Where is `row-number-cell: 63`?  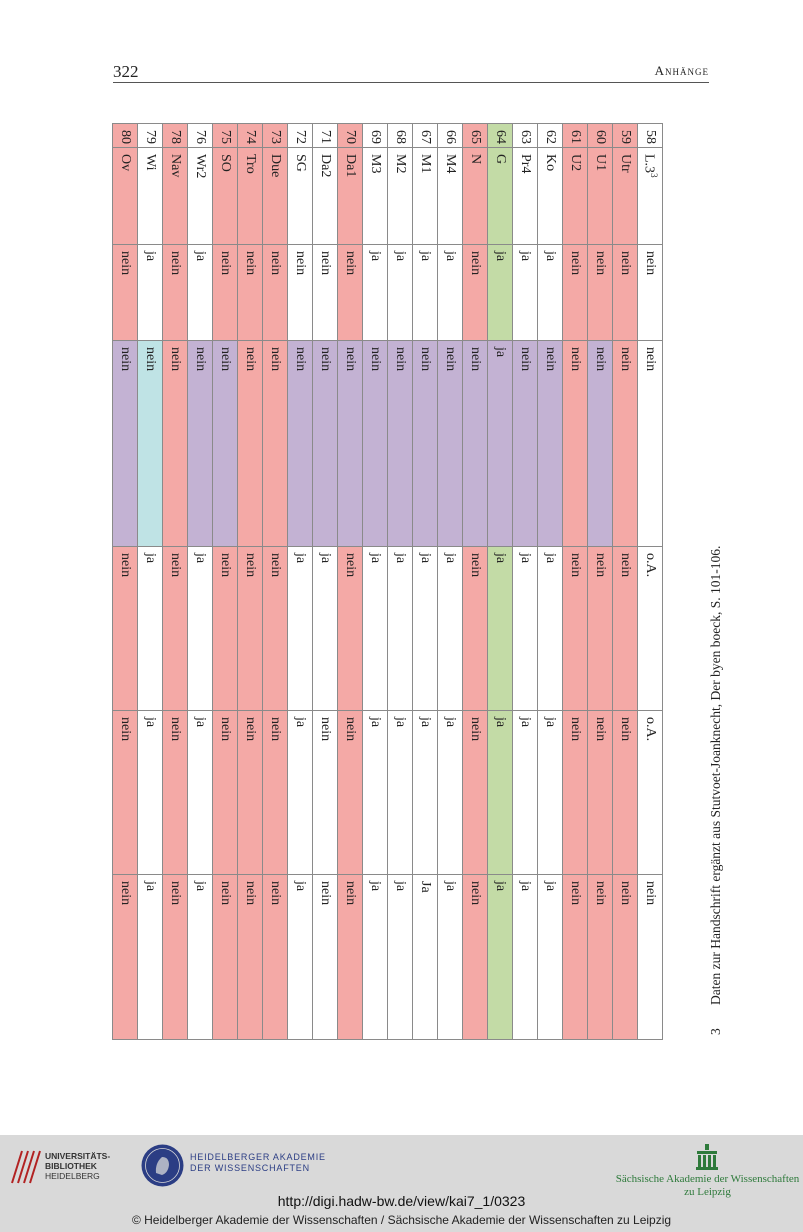 row-number-cell: 63 is located at coordinates (525, 135).